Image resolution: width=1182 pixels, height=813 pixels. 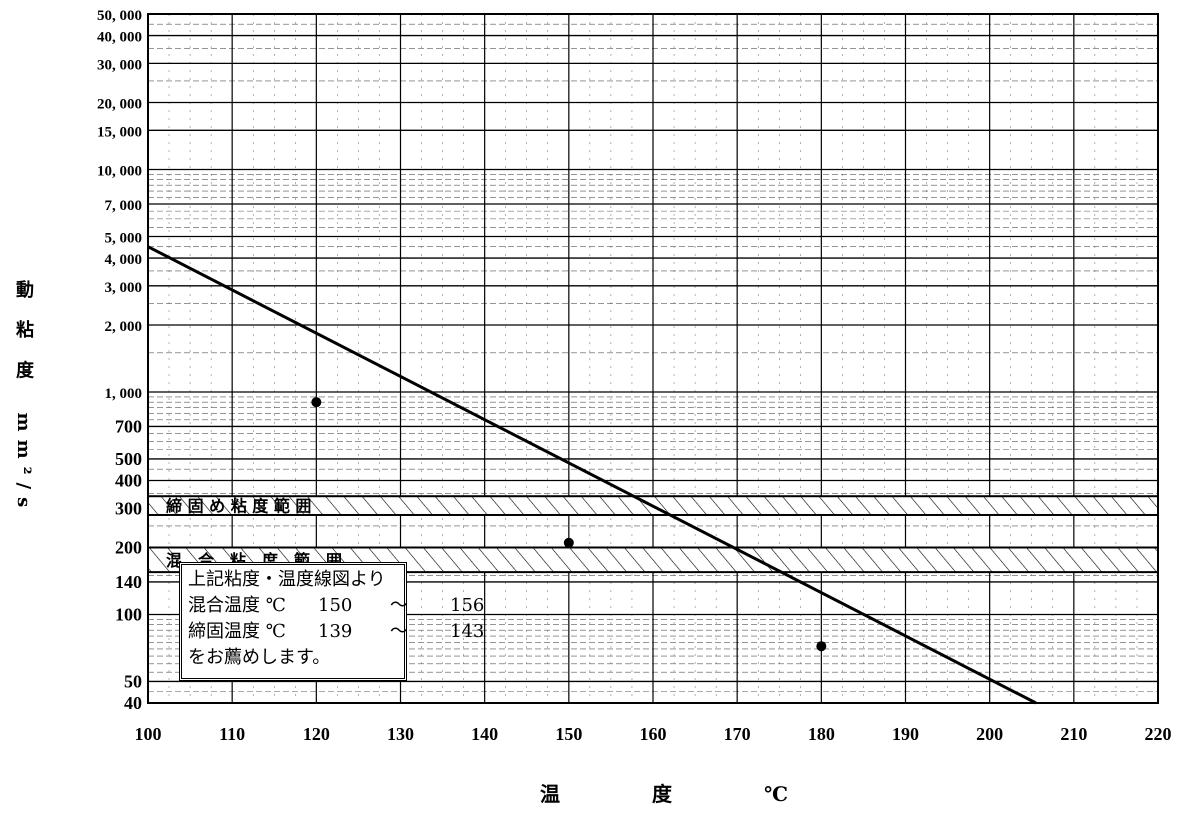 I want to click on y-tick-label: 20, 000, so click(x=119, y=105).